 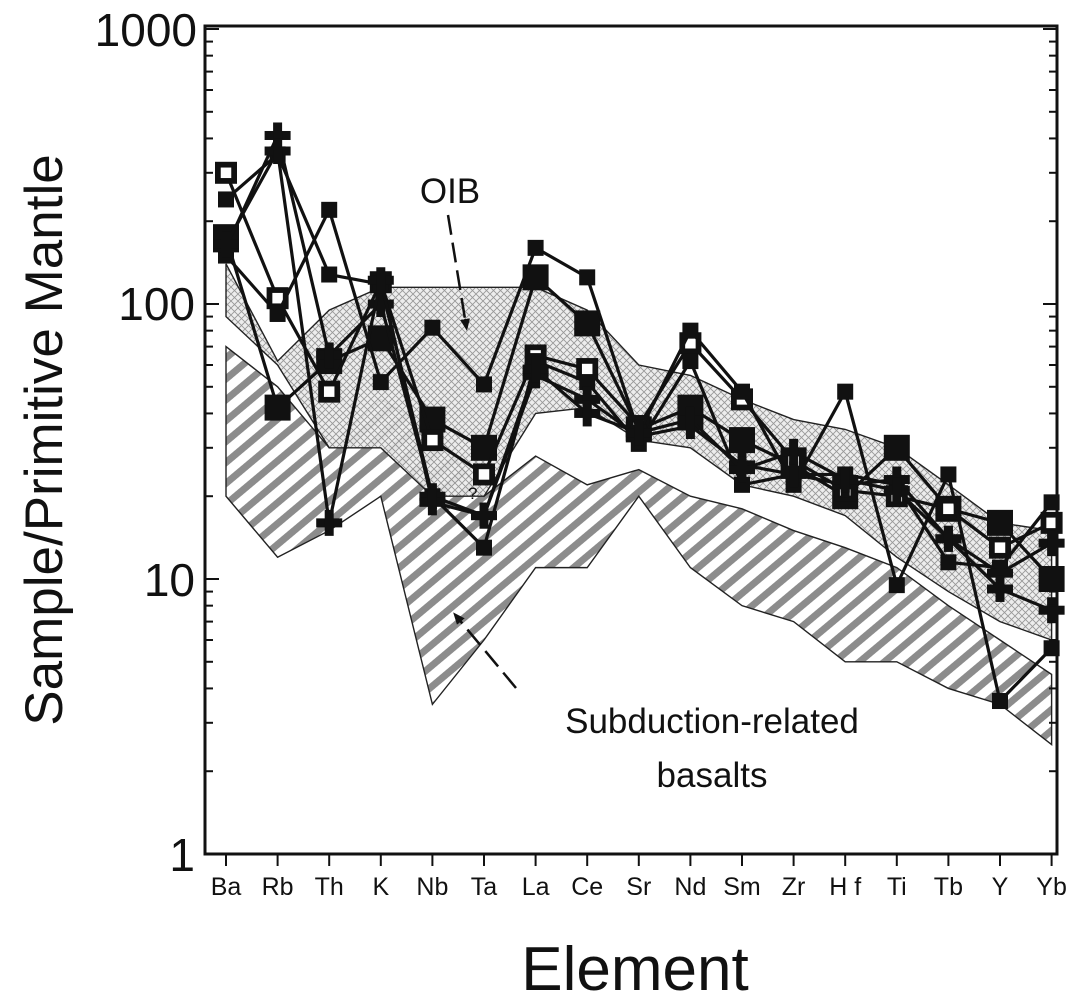 What do you see at coordinates (278, 887) in the screenshot?
I see `x-tick-label-rb: Rb` at bounding box center [278, 887].